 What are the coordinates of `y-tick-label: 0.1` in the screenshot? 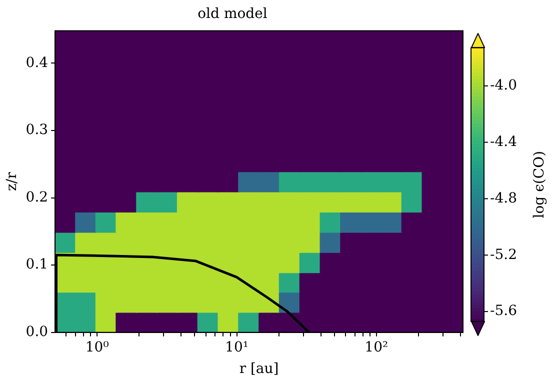 It's located at (37, 264).